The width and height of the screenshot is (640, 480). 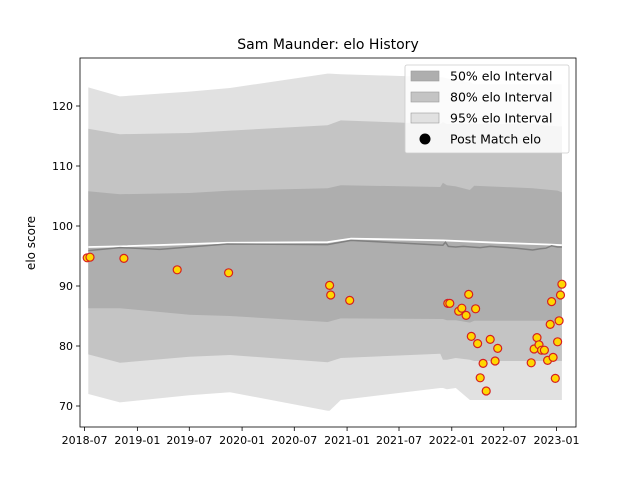 I want to click on y-tick-label: 90, so click(x=66, y=286).